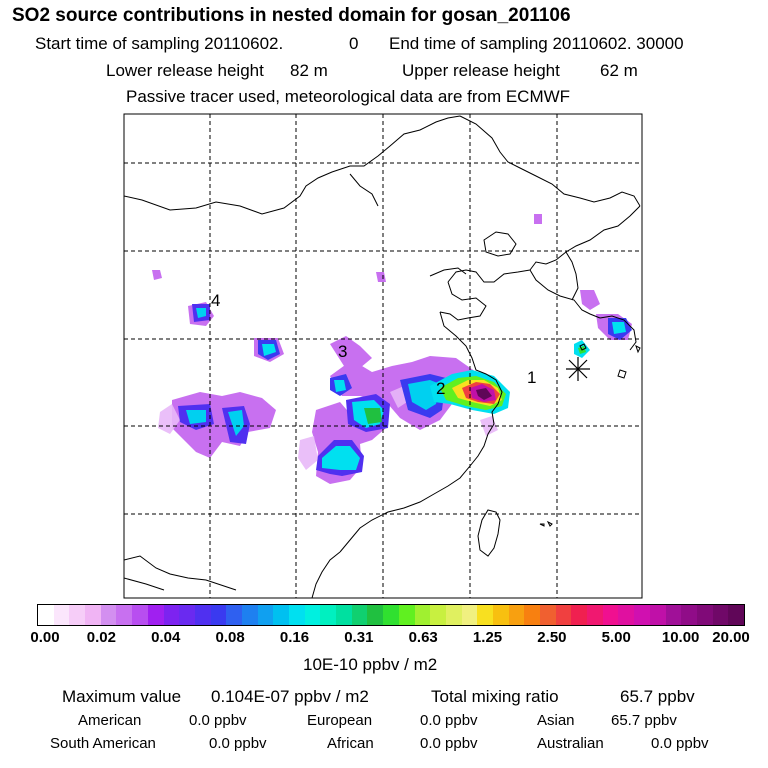 The image size is (768, 768). I want to click on map-label-1: 1, so click(531, 377).